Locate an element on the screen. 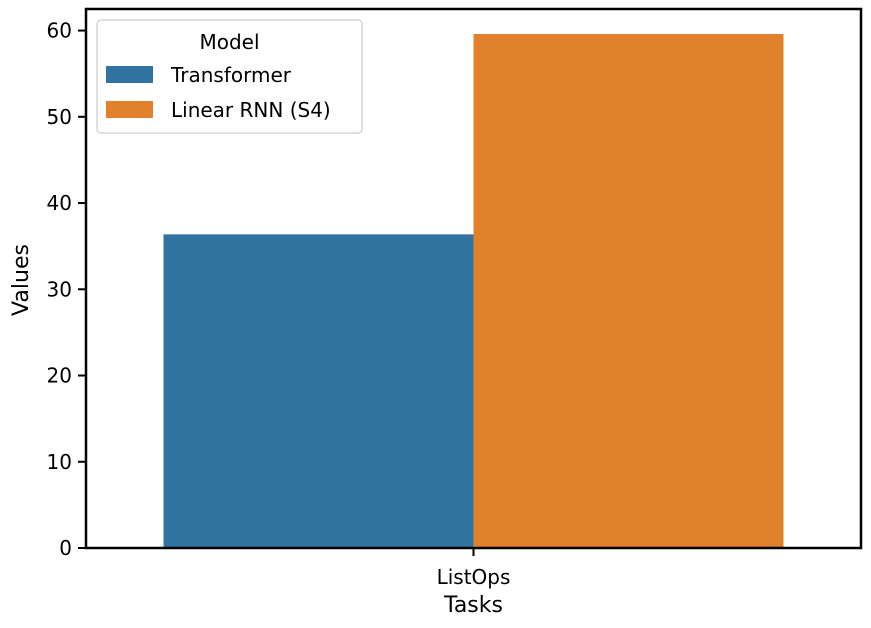  legend-entries: Transformer Linear RNN (S4) is located at coordinates (218, 92).